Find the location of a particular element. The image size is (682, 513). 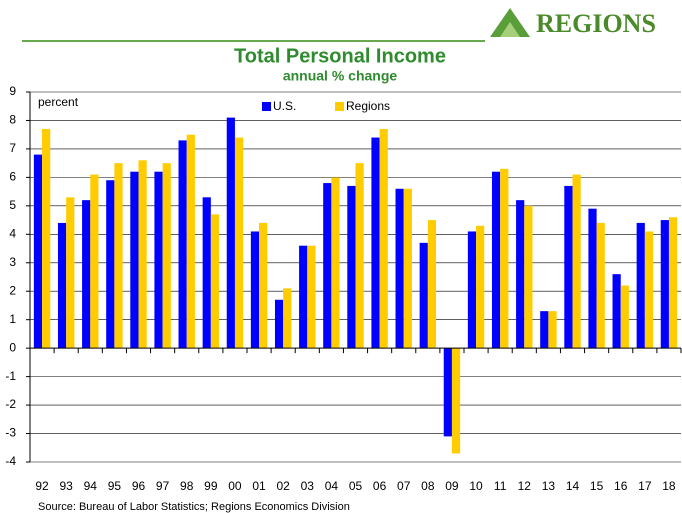

y-tick-label: 5 is located at coordinates (12, 205).